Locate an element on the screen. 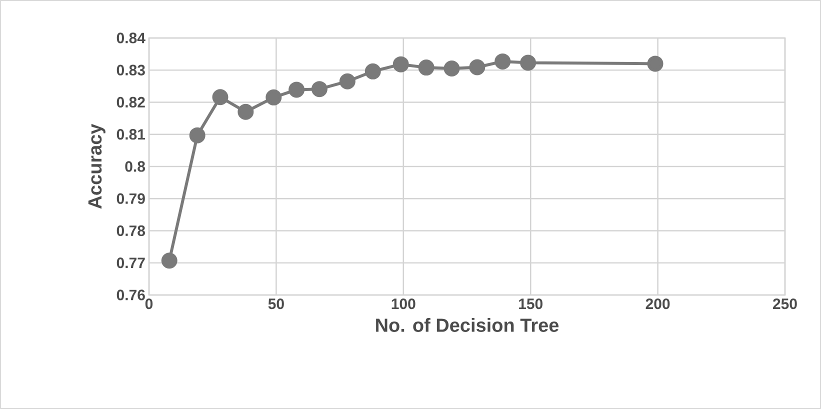  y-tick-label: 0.82 is located at coordinates (130, 102).